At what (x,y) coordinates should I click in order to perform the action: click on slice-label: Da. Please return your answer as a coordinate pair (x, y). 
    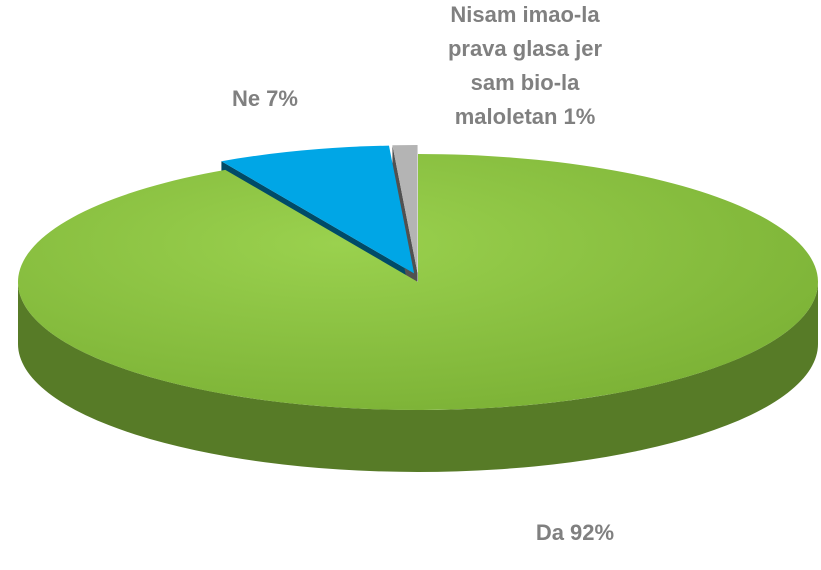
    Looking at the image, I should click on (550, 532).